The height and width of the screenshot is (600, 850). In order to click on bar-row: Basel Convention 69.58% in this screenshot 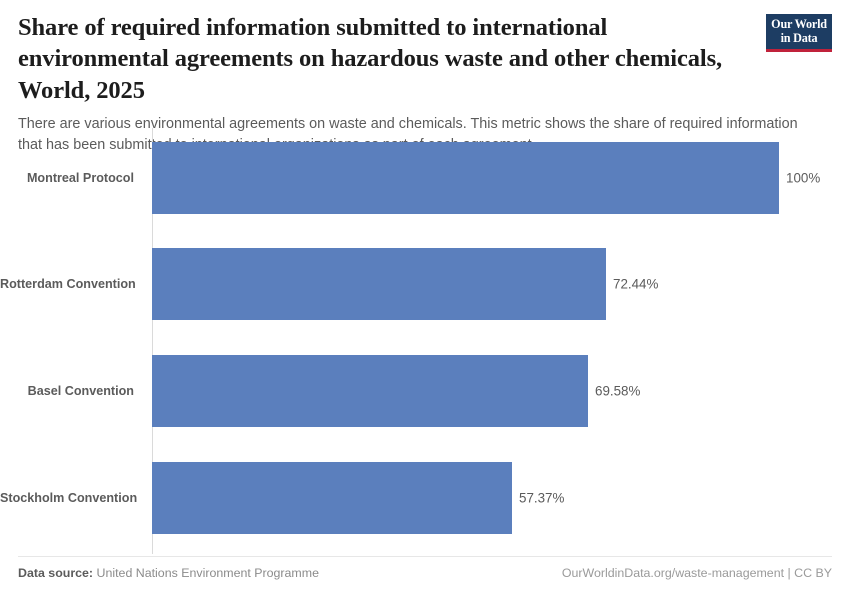, I will do `click(425, 391)`.